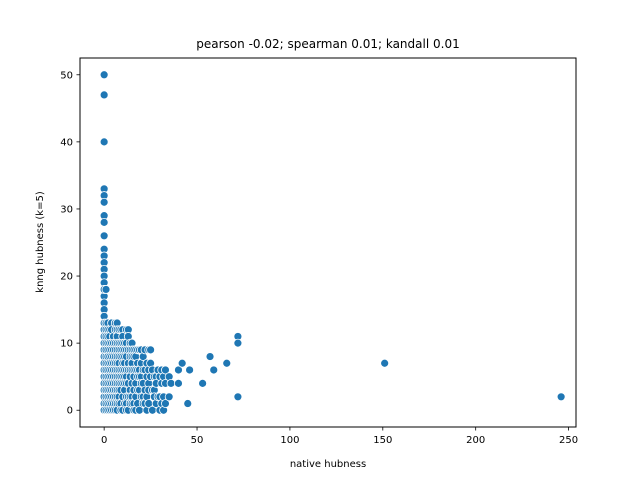 The height and width of the screenshot is (480, 640). Describe the element at coordinates (66, 209) in the screenshot. I see `y-tick-label: 30` at that location.